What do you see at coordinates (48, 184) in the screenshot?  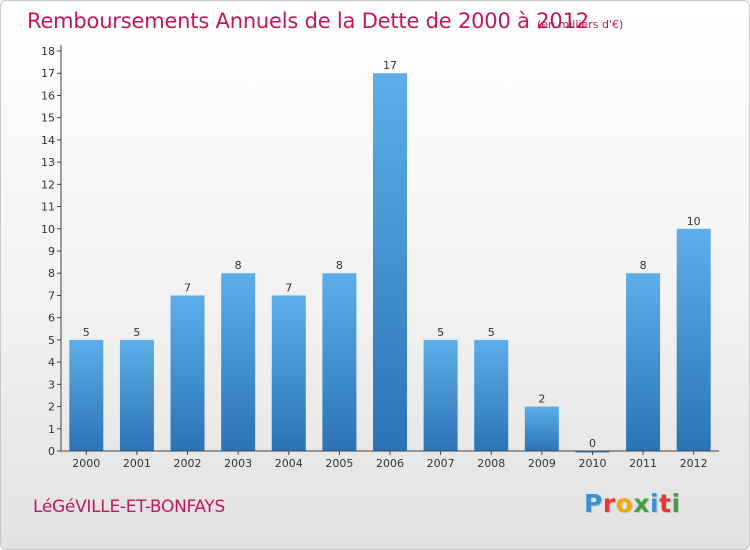 I see `y-tick-label: 12` at bounding box center [48, 184].